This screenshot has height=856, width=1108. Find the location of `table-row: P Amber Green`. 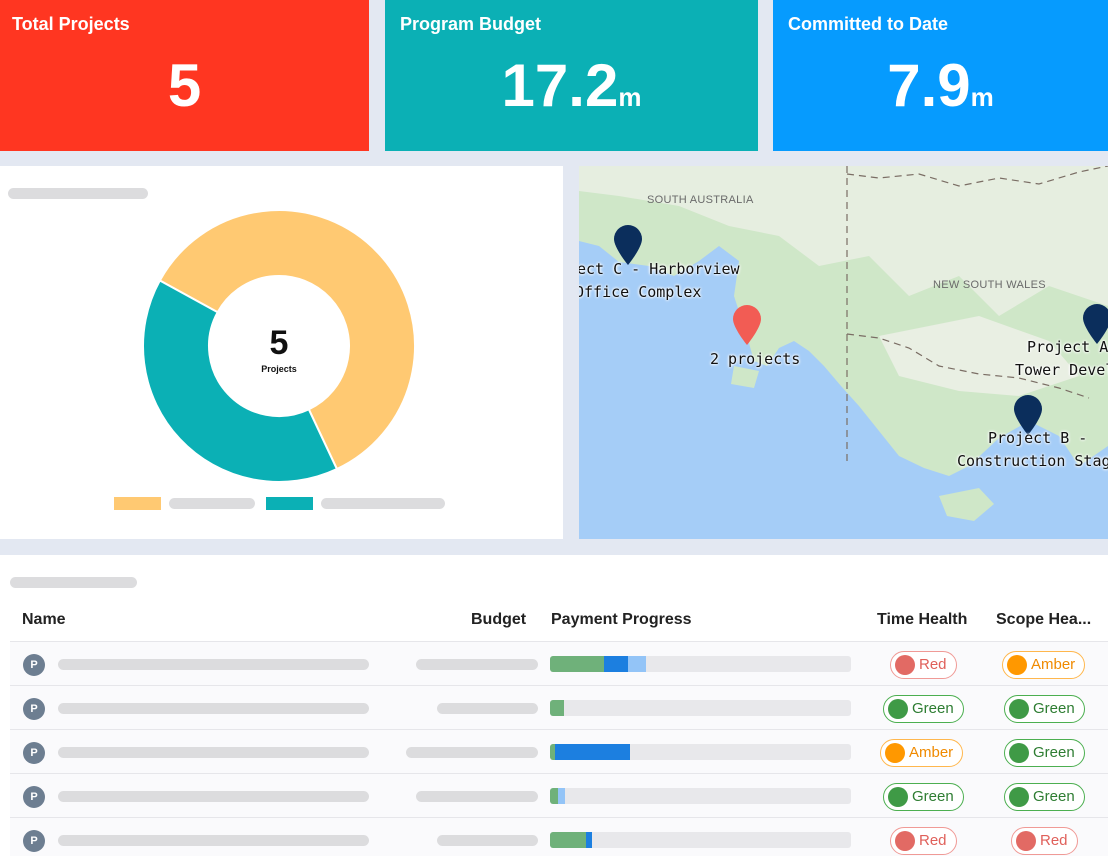

table-row: P Amber Green is located at coordinates (559, 751).